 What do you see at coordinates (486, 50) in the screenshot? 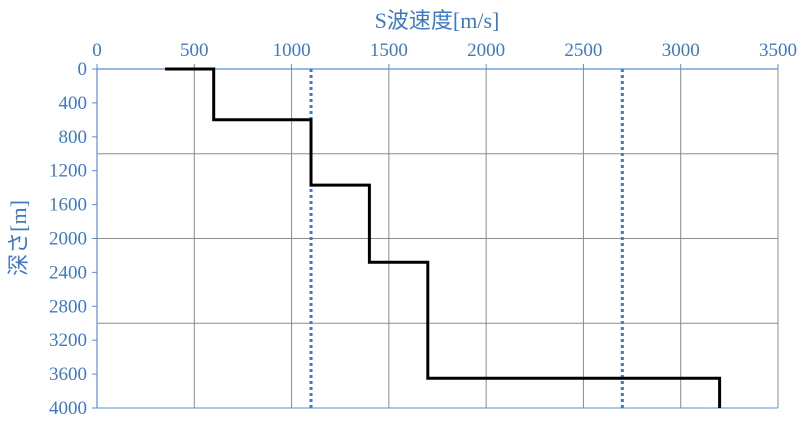
I see `x-tick-label: 2000` at bounding box center [486, 50].